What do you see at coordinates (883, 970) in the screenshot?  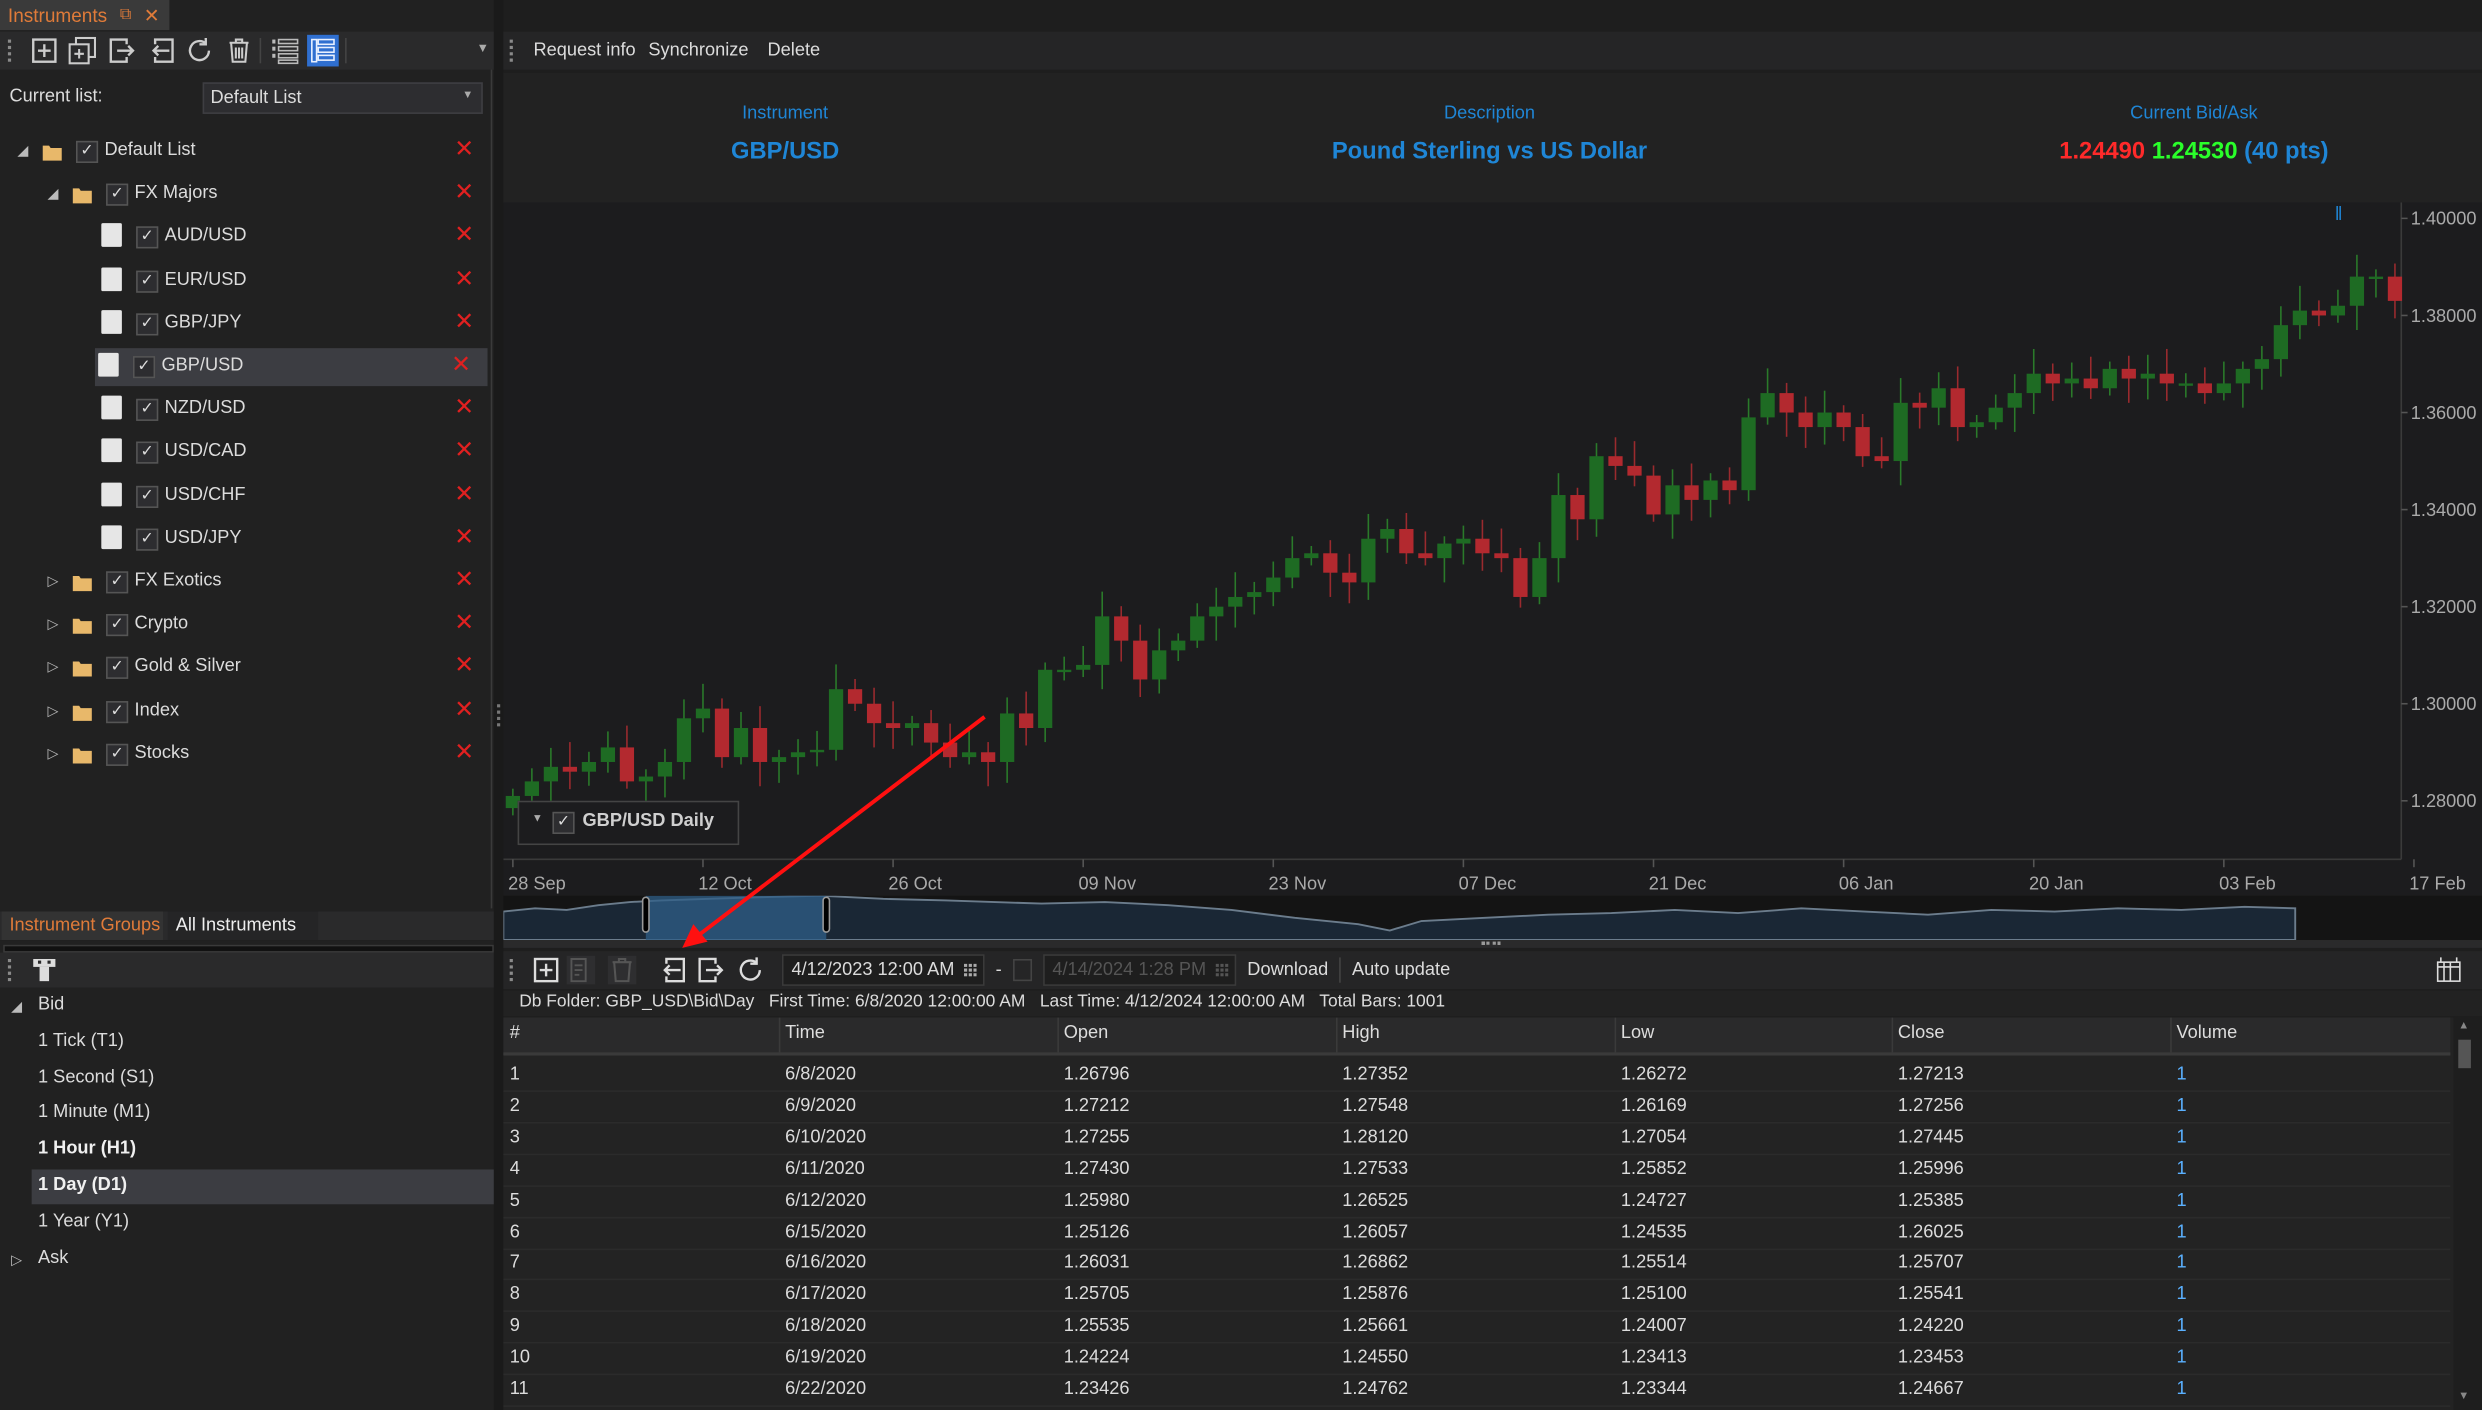 I see `start-date-picker: 4/12/2023 12:00 AM` at bounding box center [883, 970].